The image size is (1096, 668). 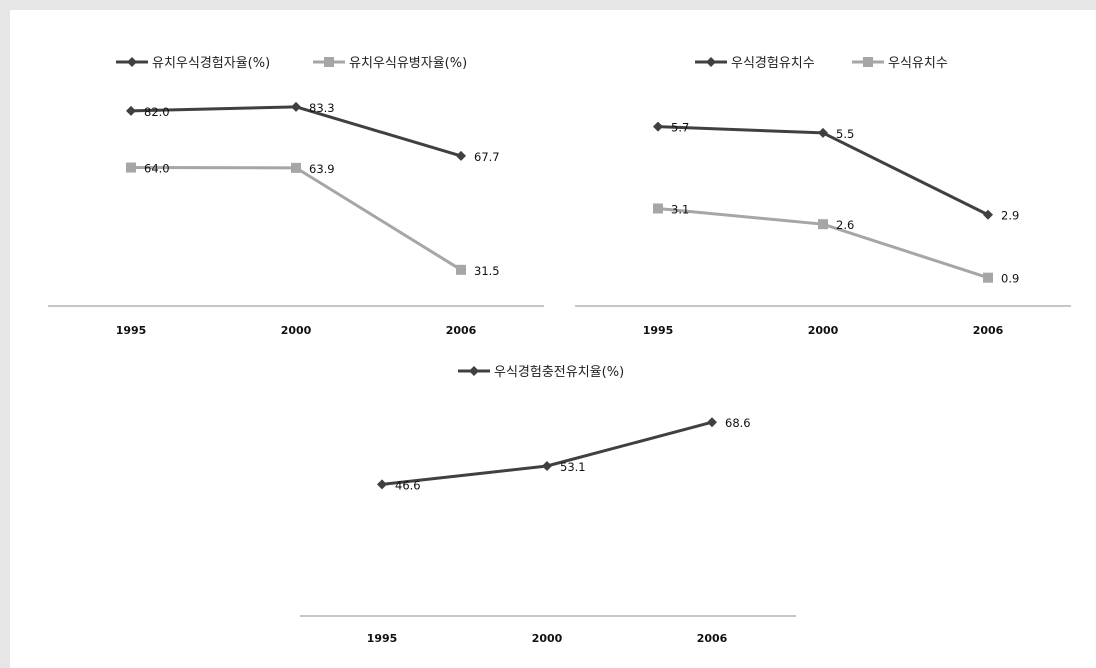 What do you see at coordinates (487, 271) in the screenshot?
I see `data-label: 31.5` at bounding box center [487, 271].